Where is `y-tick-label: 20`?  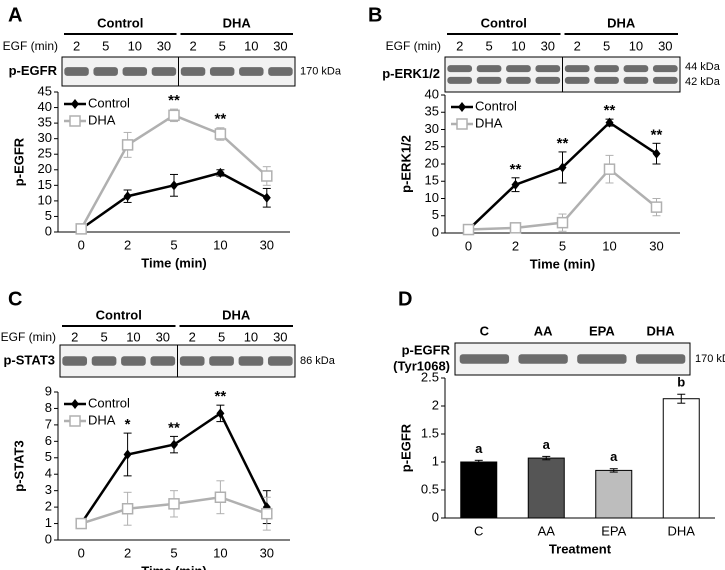 y-tick-label: 20 is located at coordinates (45, 168).